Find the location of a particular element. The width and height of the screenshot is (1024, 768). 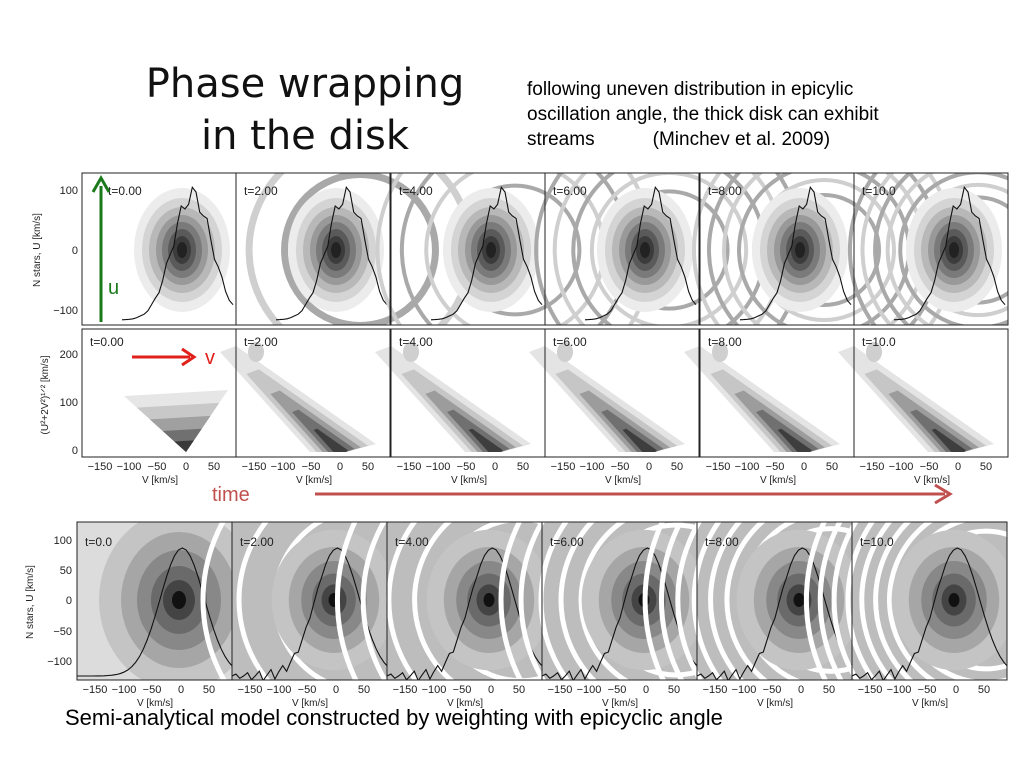

v-arrow-label: v is located at coordinates (210, 358).